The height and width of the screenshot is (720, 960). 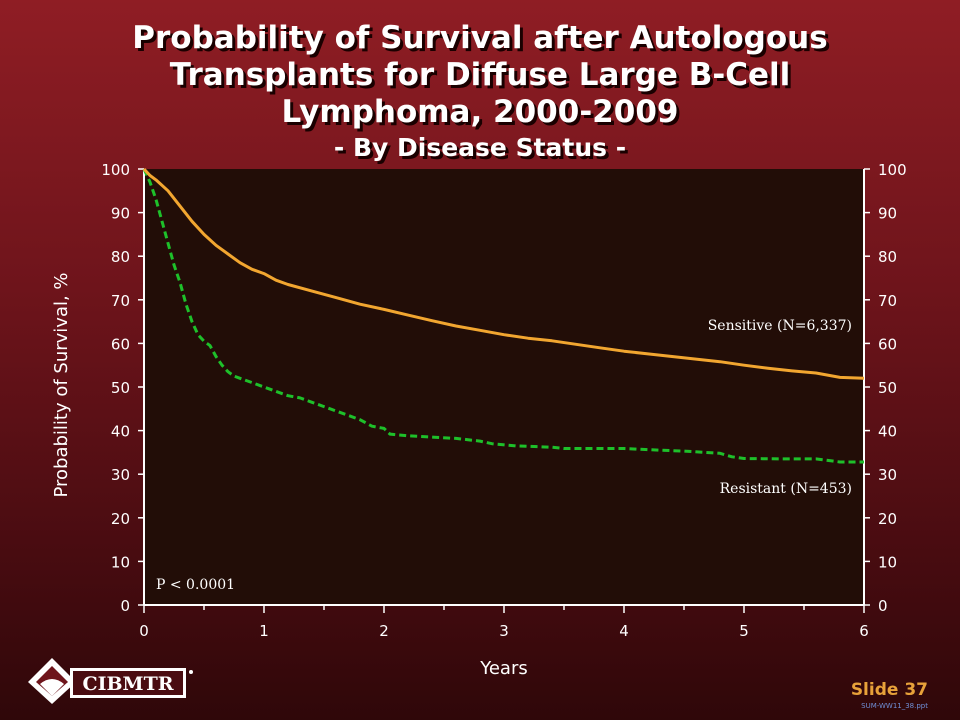 What do you see at coordinates (744, 631) in the screenshot?
I see `x-tick-label: 5` at bounding box center [744, 631].